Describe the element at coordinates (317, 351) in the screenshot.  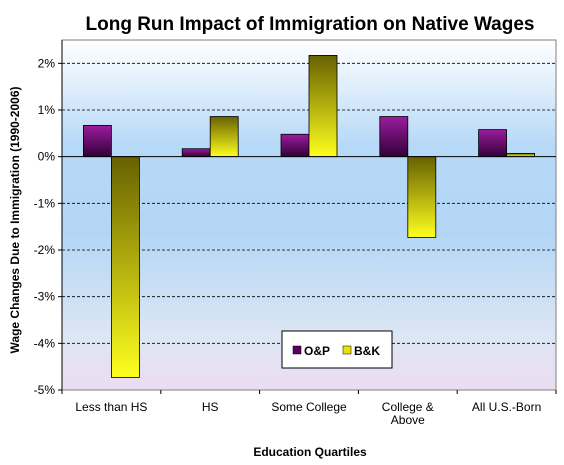
I see `legend-label-op: O&P` at that location.